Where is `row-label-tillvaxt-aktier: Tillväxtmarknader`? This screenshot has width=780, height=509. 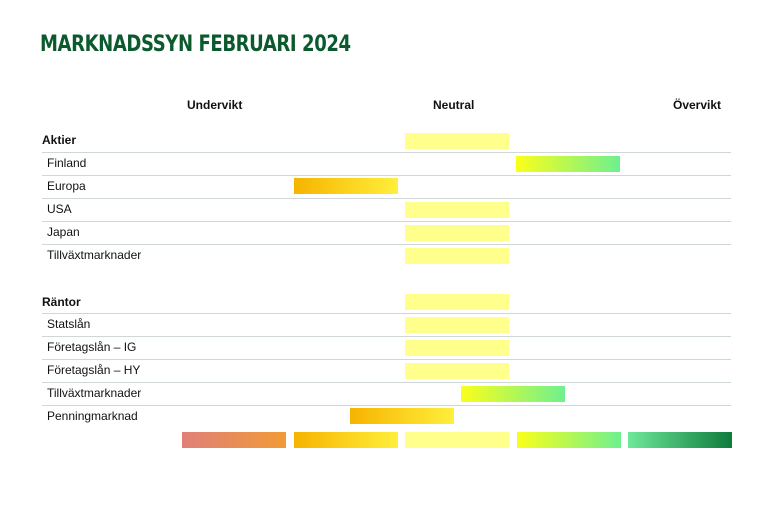 row-label-tillvaxt-aktier: Tillväxtmarknader is located at coordinates (94, 255).